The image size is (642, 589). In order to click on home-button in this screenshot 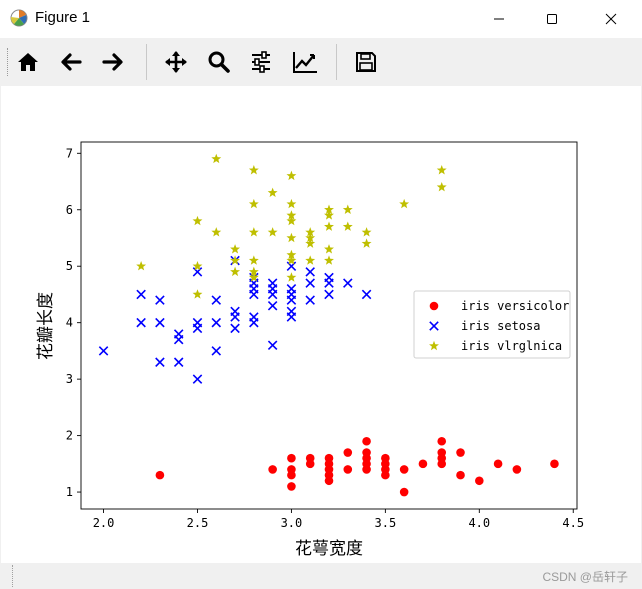, I will do `click(28, 62)`.